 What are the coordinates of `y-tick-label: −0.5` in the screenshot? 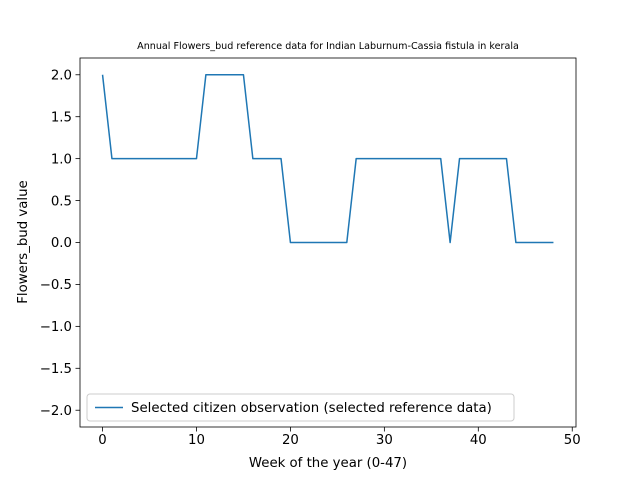 It's located at (56, 285).